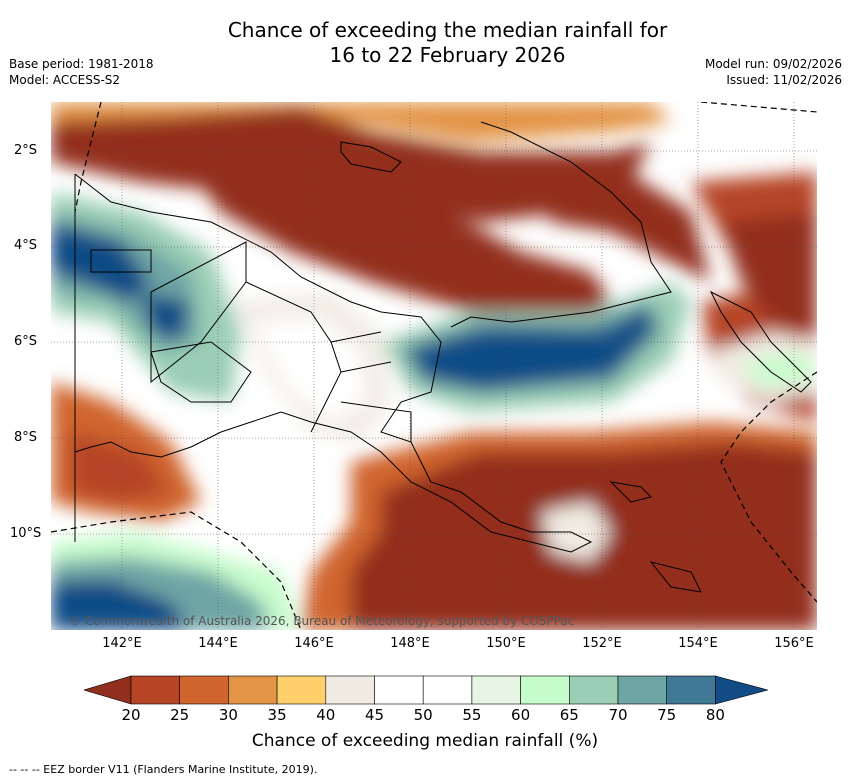 This screenshot has width=850, height=781. I want to click on lon-label-146e: 146°E, so click(314, 643).